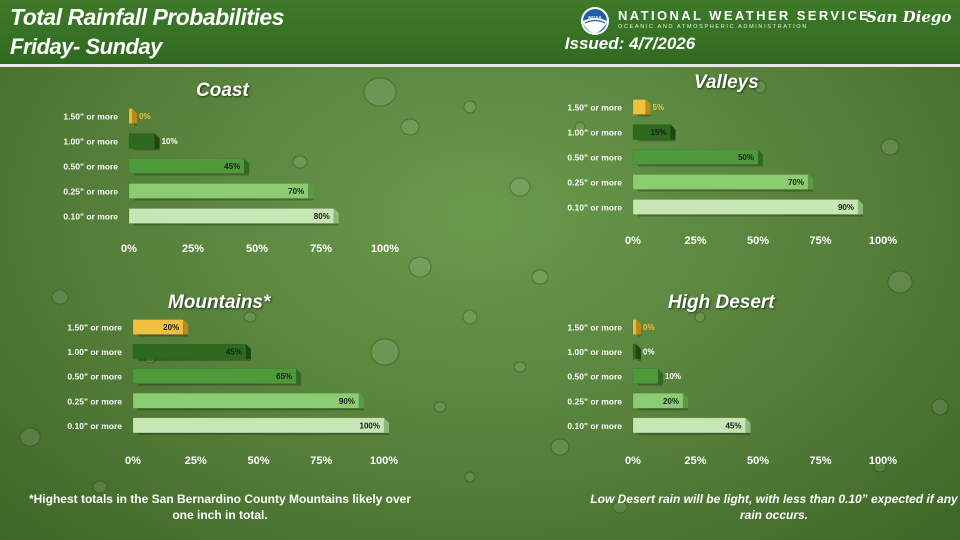  What do you see at coordinates (322, 216) in the screenshot?
I see `data-label: 80%` at bounding box center [322, 216].